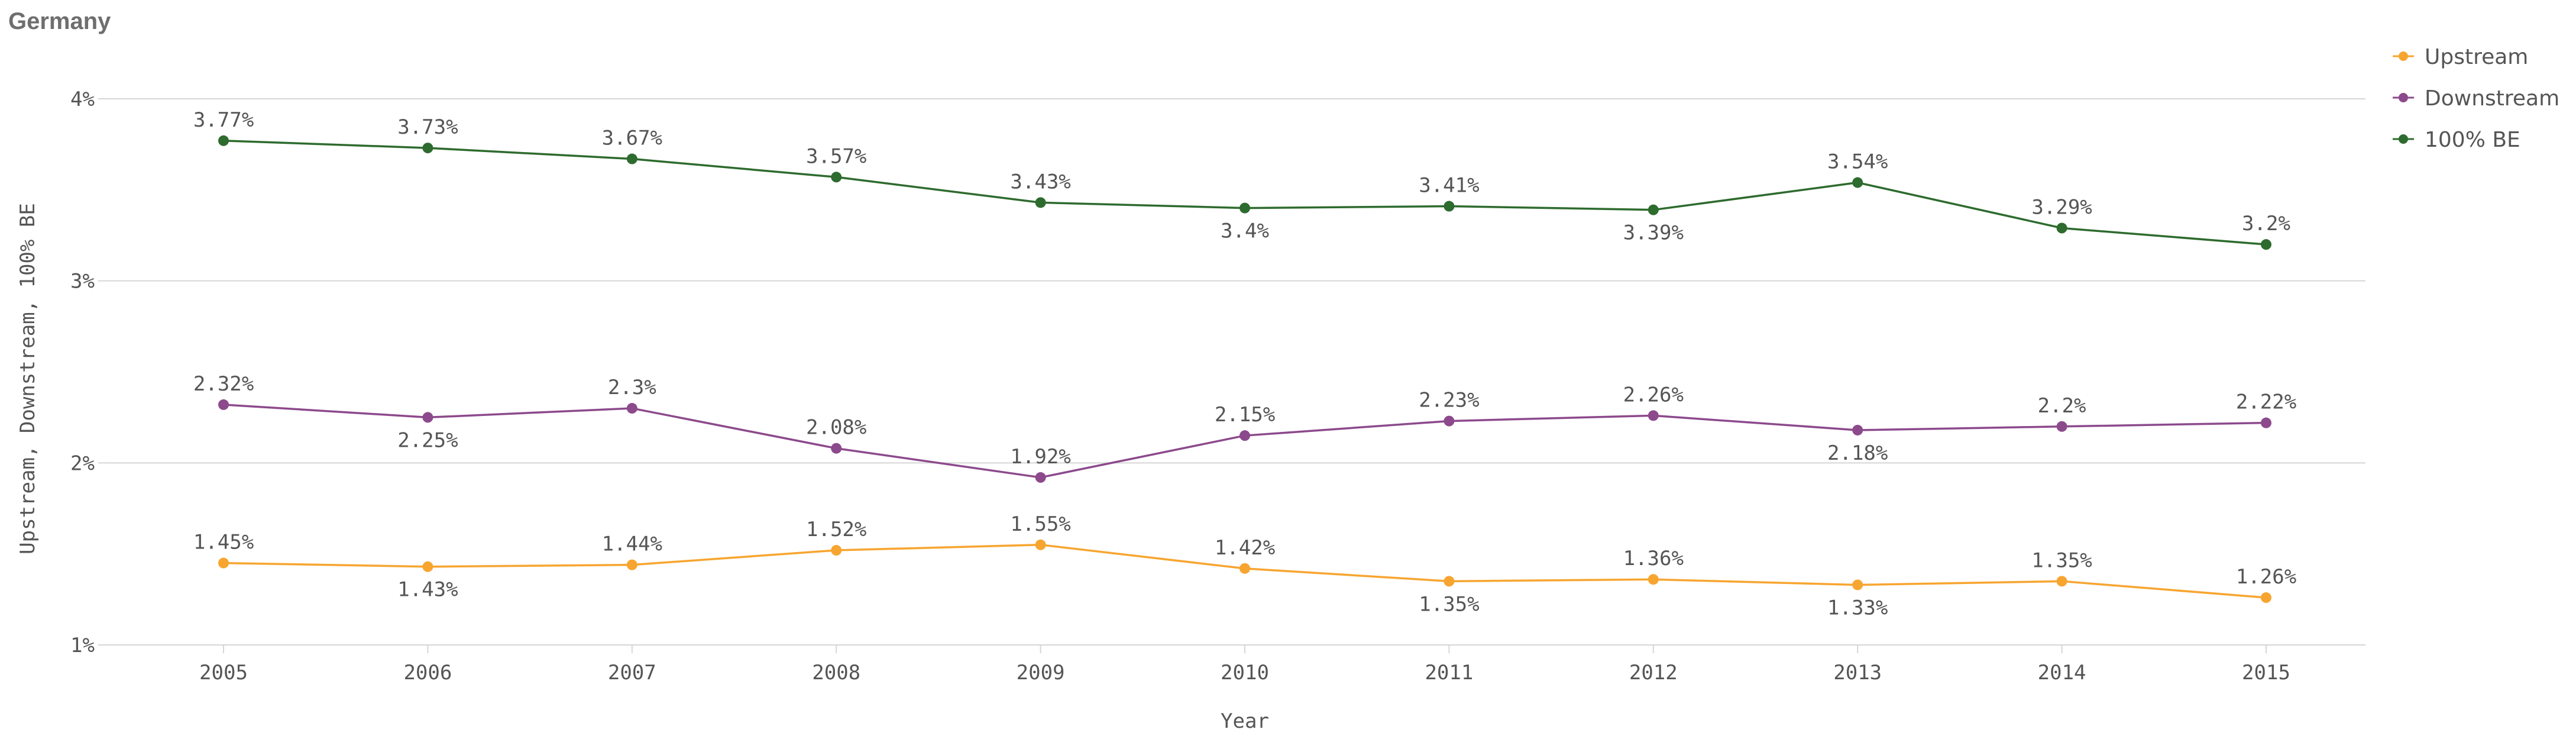 This screenshot has height=755, width=2576. I want to click on data-label-upstream: 1.26%, so click(2266, 577).